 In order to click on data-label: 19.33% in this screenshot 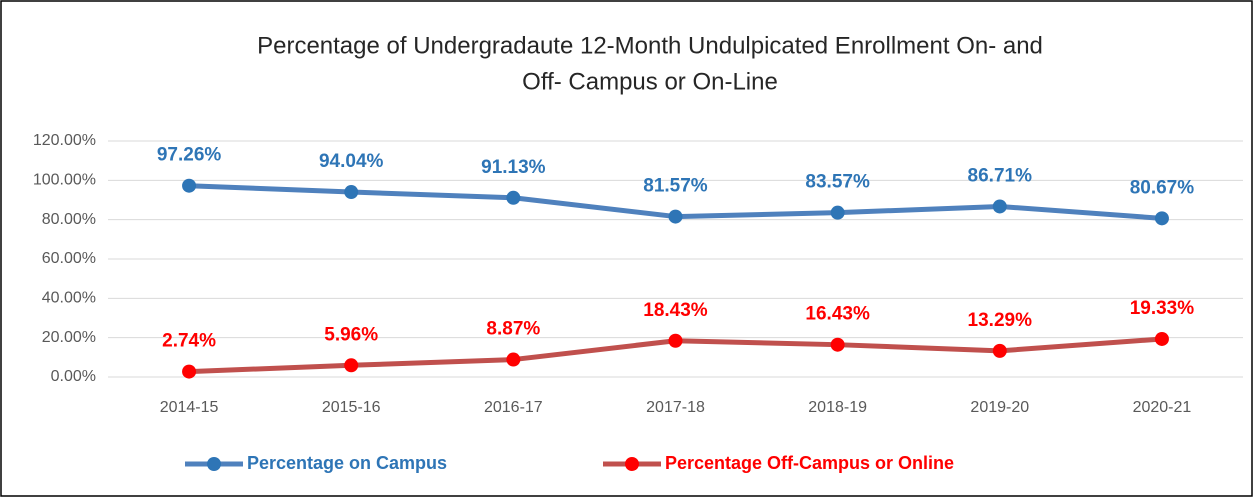, I will do `click(1162, 308)`.